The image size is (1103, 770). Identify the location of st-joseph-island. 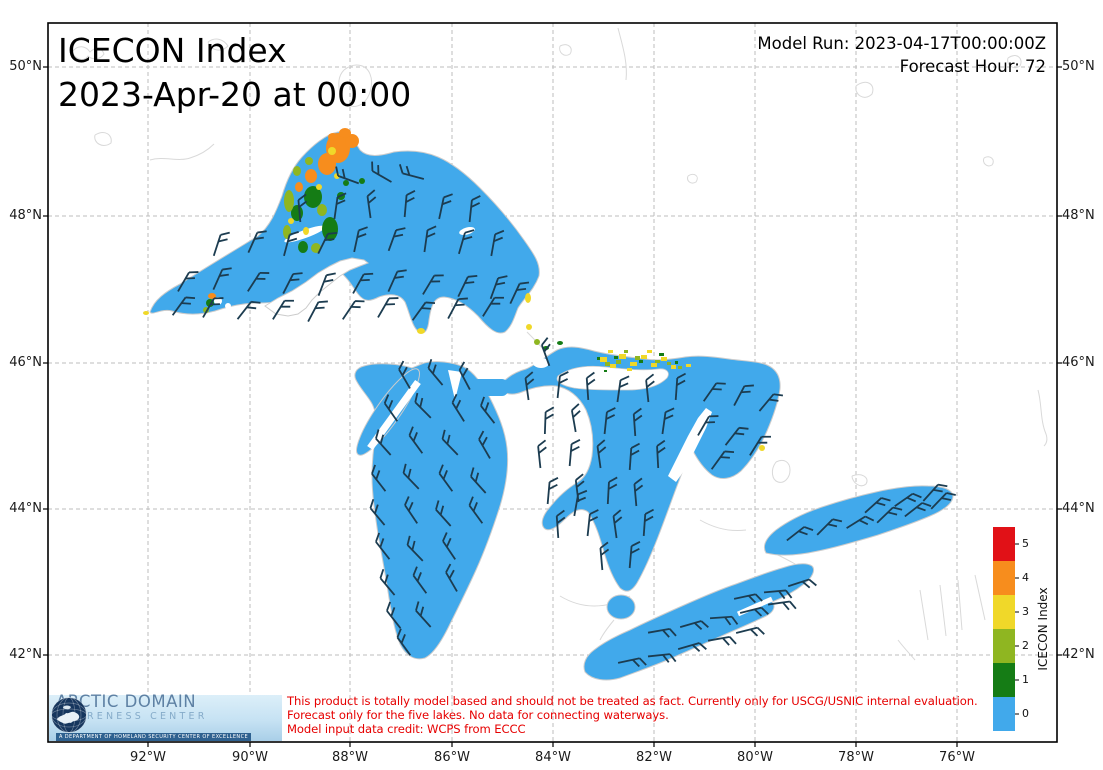
(541, 363).